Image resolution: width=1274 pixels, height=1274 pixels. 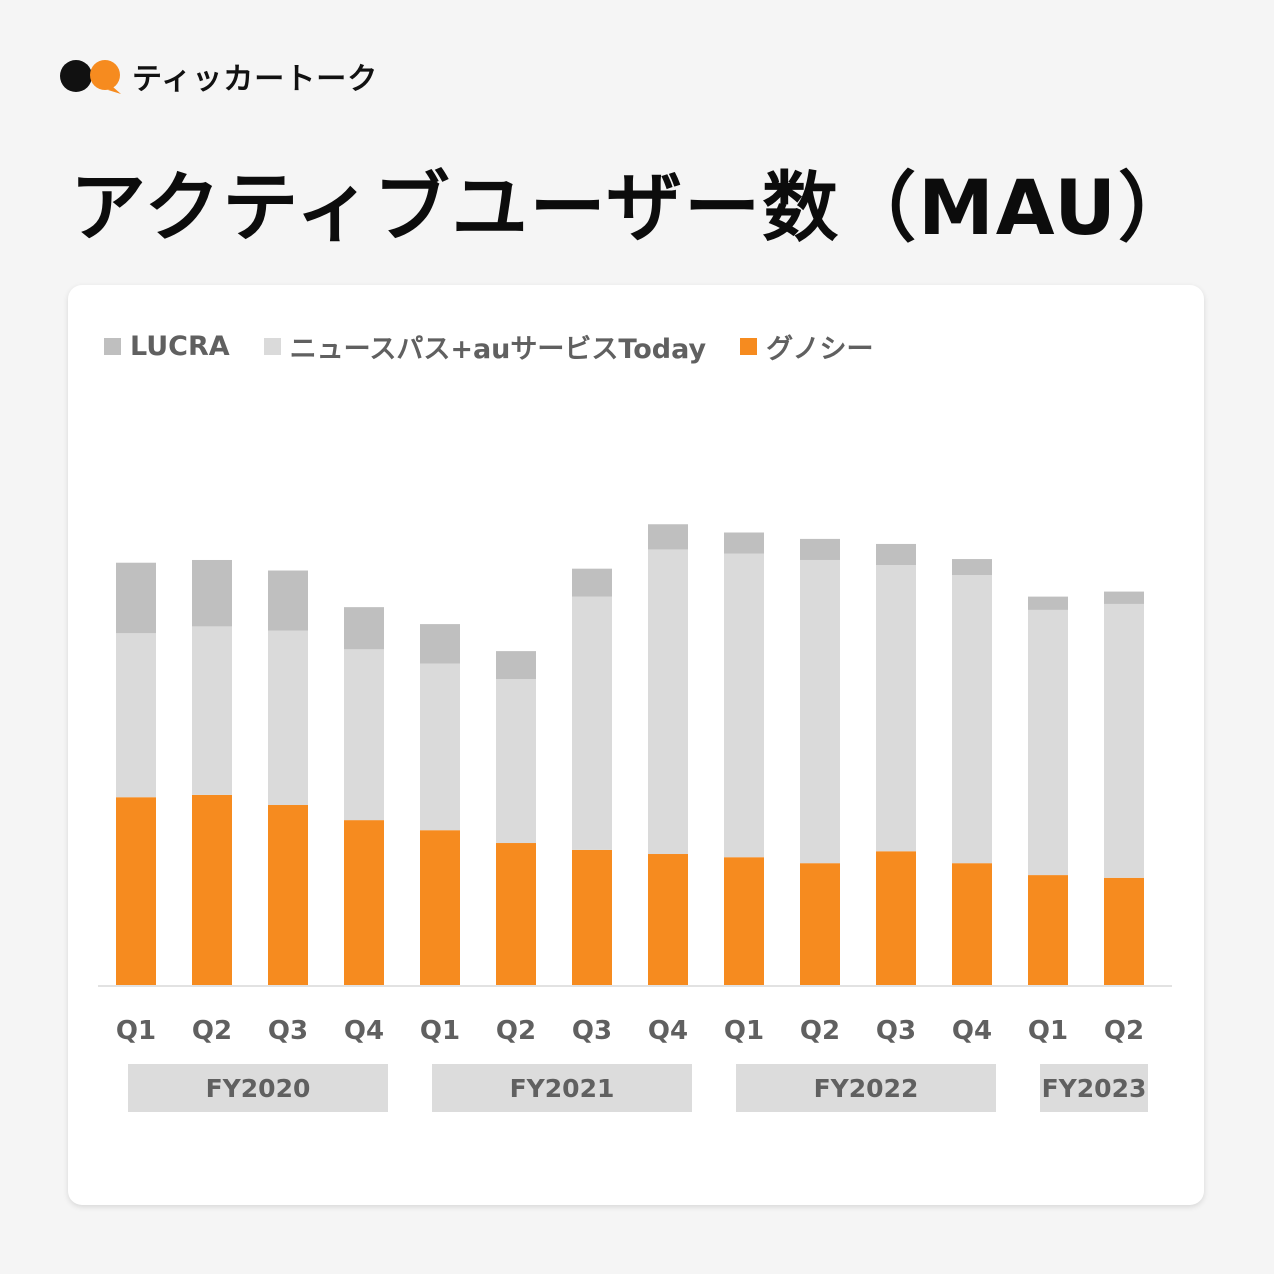 What do you see at coordinates (255, 79) in the screenshot?
I see `brand-name: ティッカートーク` at bounding box center [255, 79].